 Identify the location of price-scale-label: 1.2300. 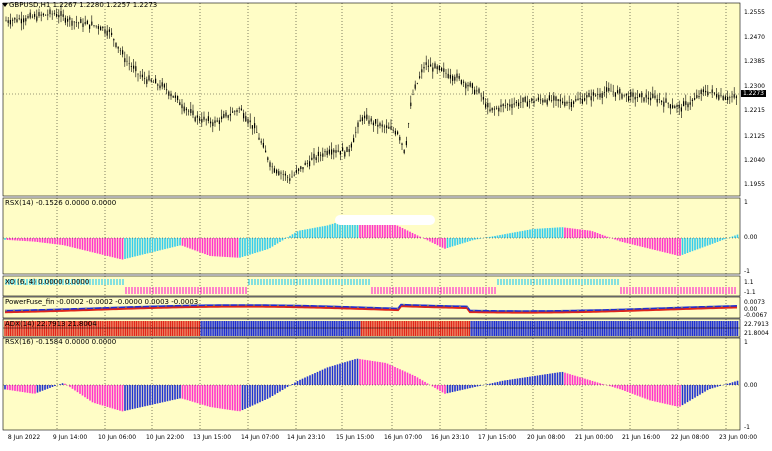
(754, 86).